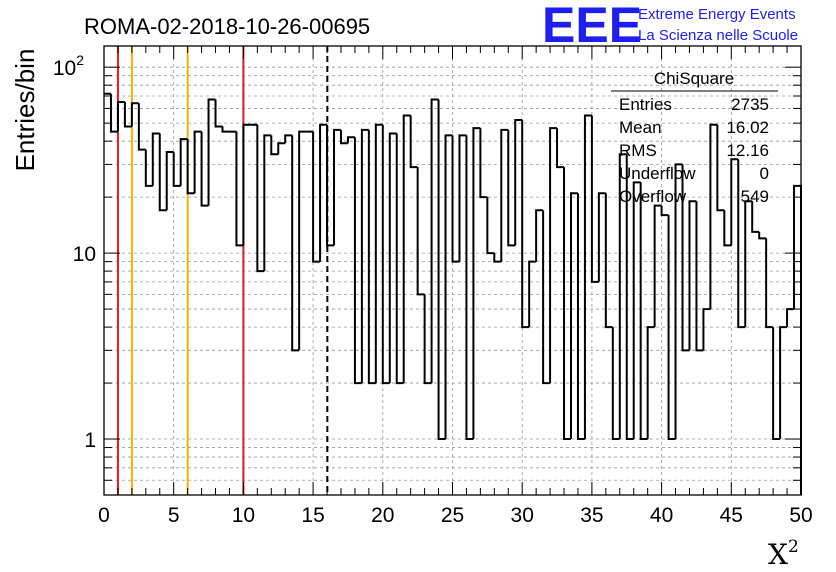 This screenshot has width=836, height=572. Describe the element at coordinates (68, 66) in the screenshot. I see `y-tick-label: 102` at that location.